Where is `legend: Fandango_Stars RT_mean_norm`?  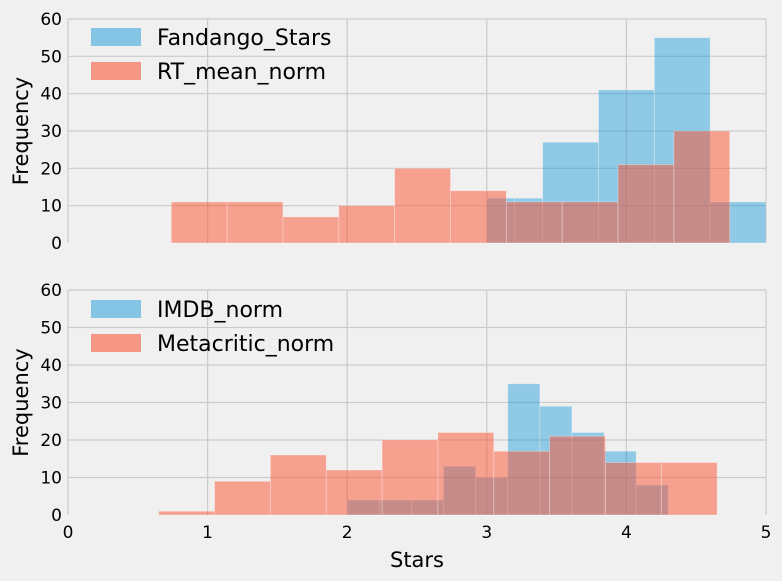 legend: Fandango_Stars RT_mean_norm is located at coordinates (211, 55).